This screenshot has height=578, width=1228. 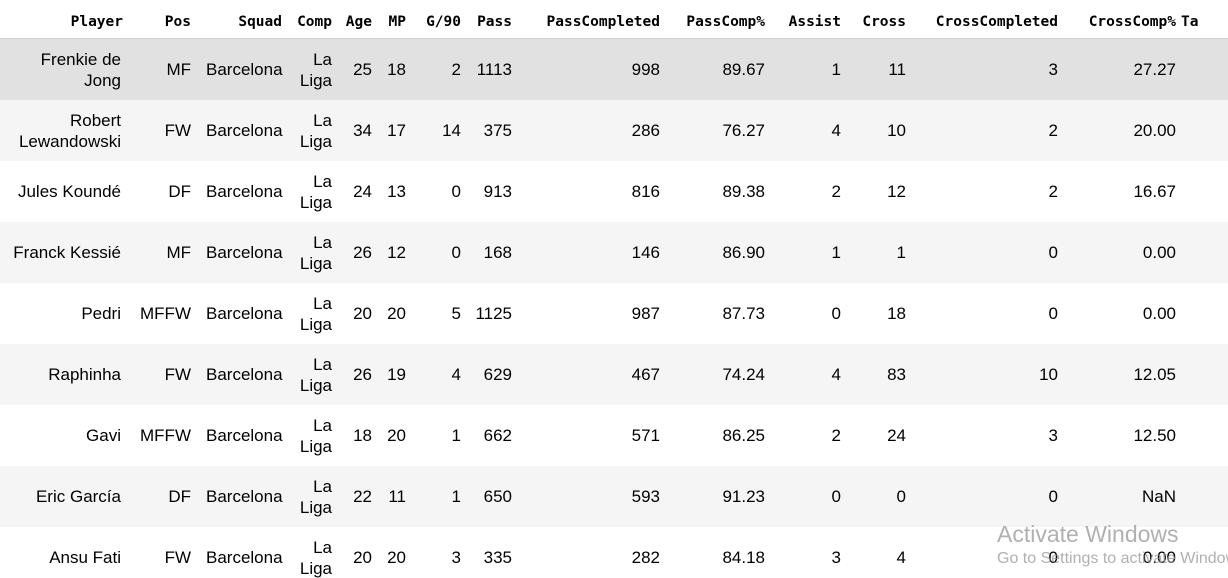 I want to click on column-header: Squad, so click(x=241, y=19).